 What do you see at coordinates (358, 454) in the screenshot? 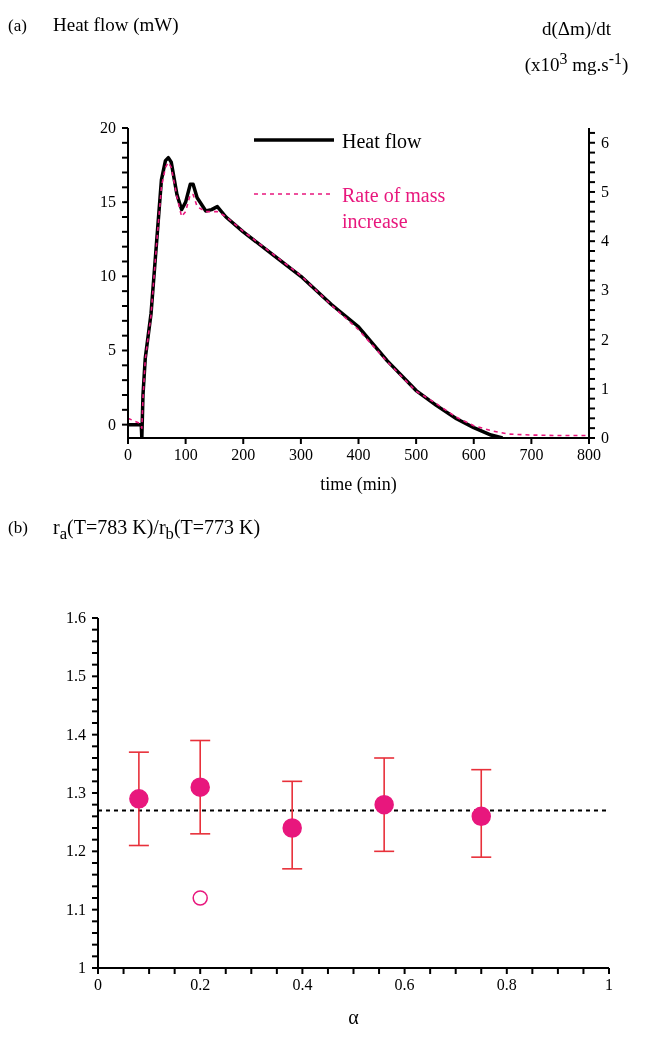
I see `x-tick-label: 400` at bounding box center [358, 454].